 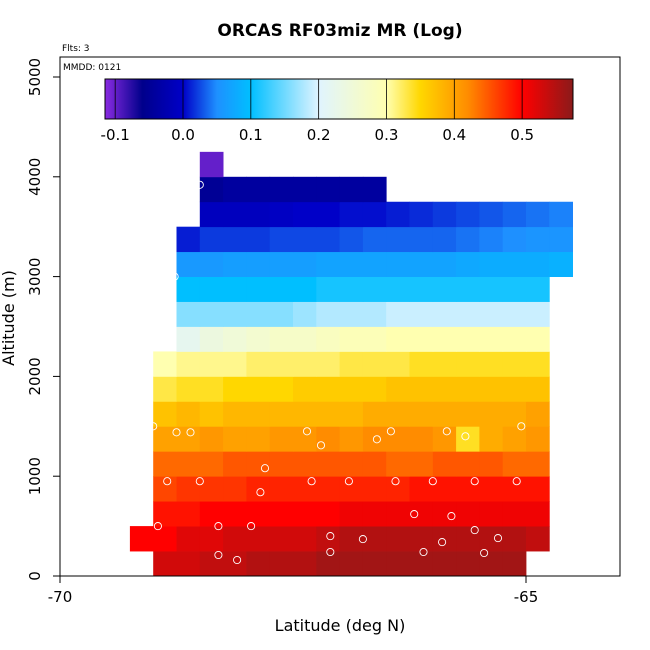 What do you see at coordinates (337, 111) in the screenshot?
I see `colorbar: -0.1 0.0 0.1 0.2 0.3 0.4 0.5` at bounding box center [337, 111].